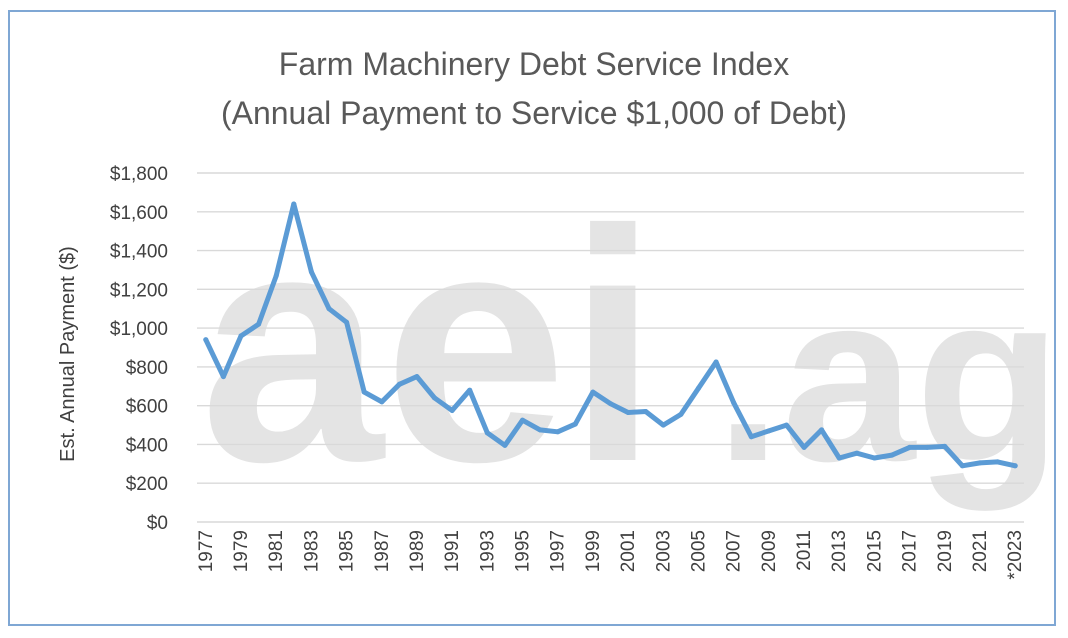 This screenshot has width=1068, height=638. What do you see at coordinates (1015, 555) in the screenshot?
I see `x-tick-label: *2023` at bounding box center [1015, 555].